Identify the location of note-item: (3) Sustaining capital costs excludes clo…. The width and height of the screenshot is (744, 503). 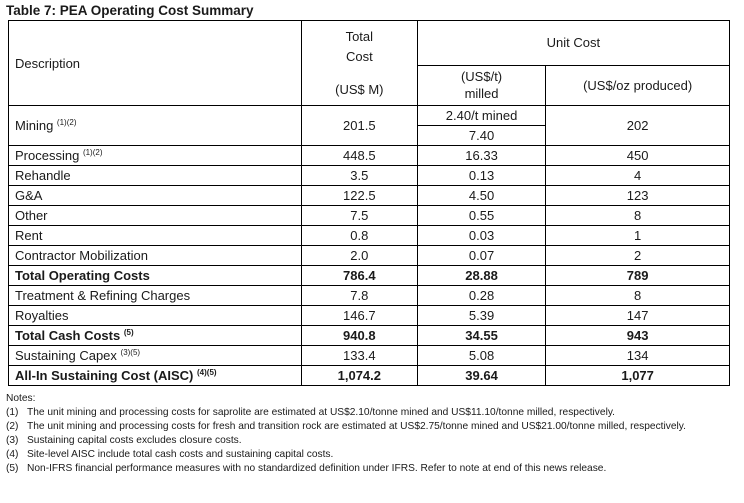
(370, 441).